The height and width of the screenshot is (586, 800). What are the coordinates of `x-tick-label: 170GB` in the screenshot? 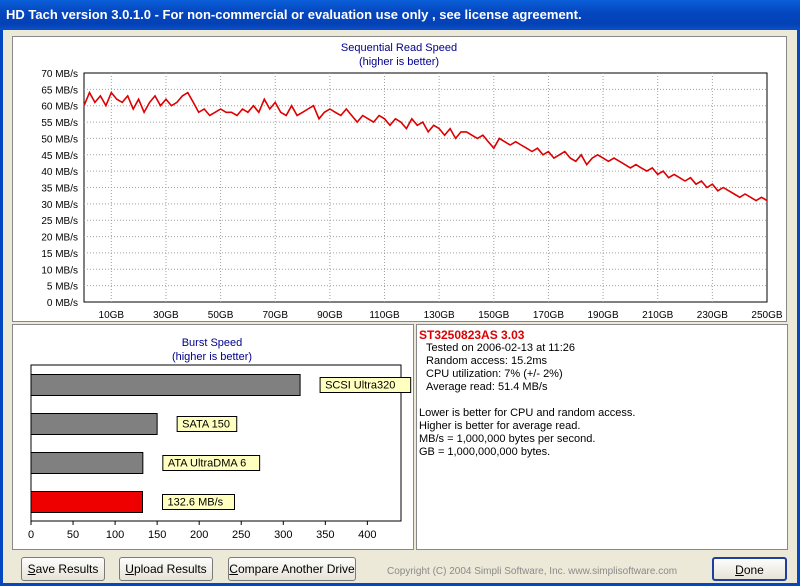 It's located at (548, 315).